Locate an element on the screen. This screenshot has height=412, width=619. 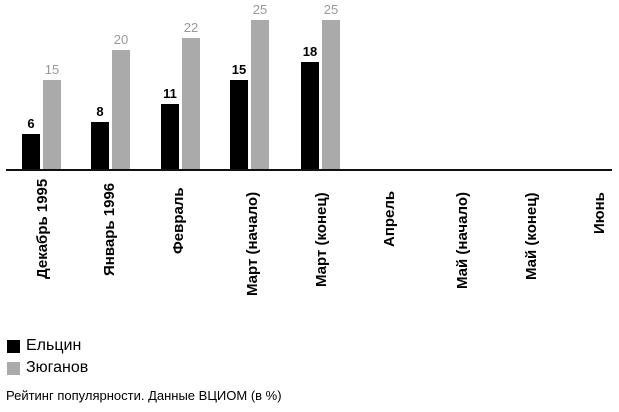
chart-caption: Рейтинг популярности. Данные ВЦИОМ (в %) is located at coordinates (144, 395).